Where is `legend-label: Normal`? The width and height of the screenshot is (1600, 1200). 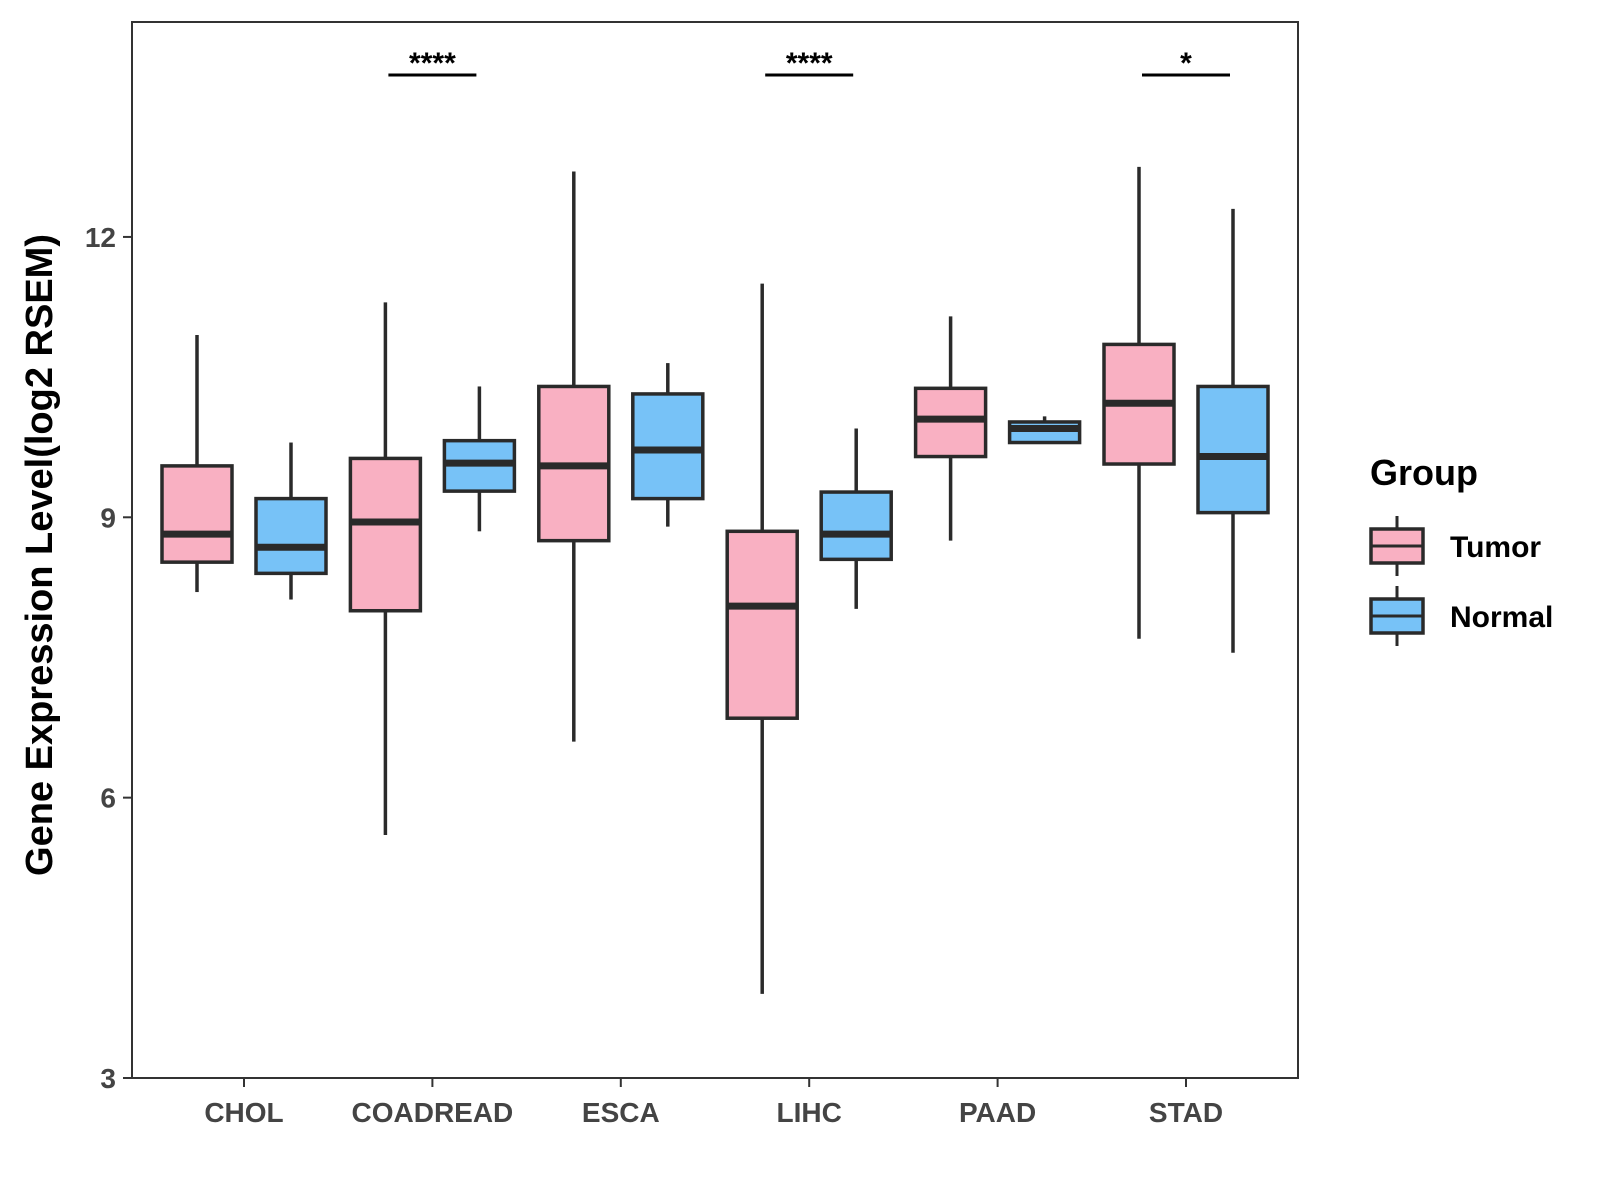
legend-label: Normal is located at coordinates (1501, 617).